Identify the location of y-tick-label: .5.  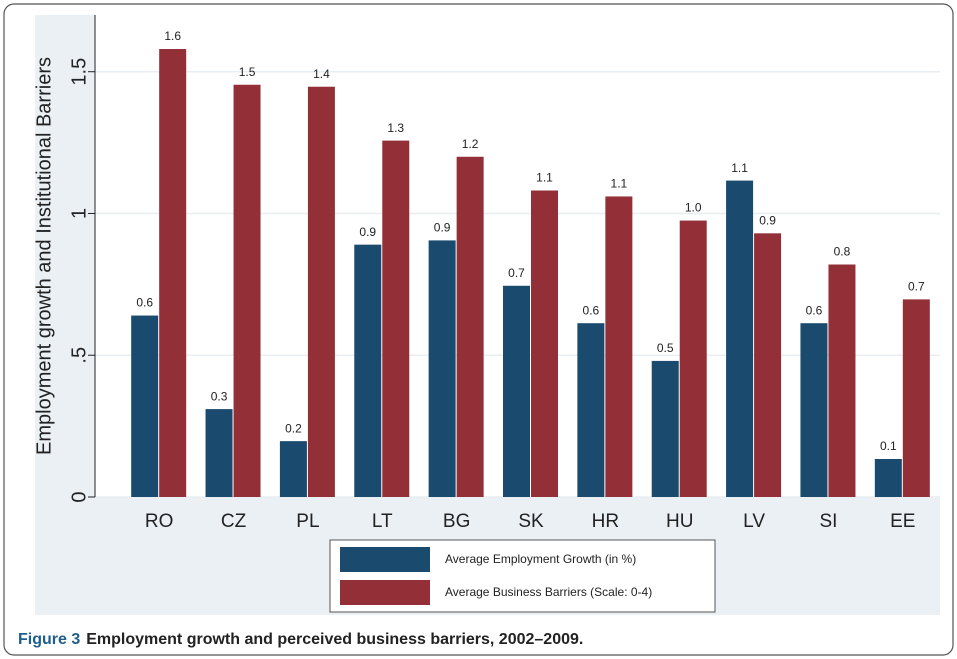
(79, 355).